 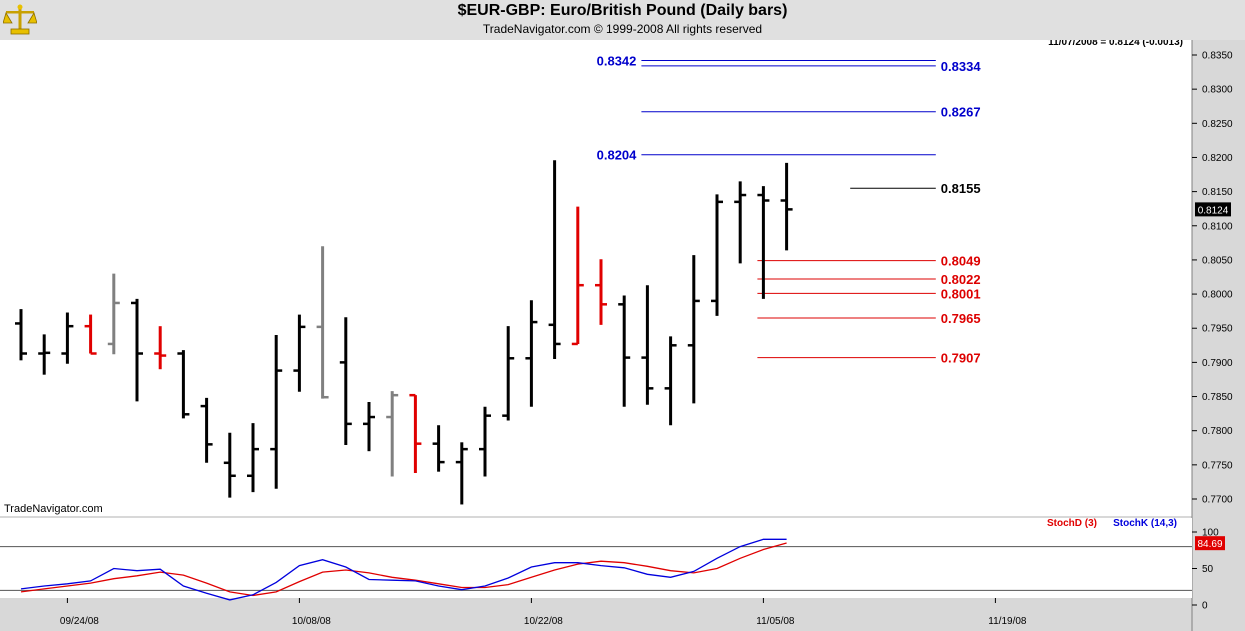 I want to click on price-tick-label: 0.8000, so click(x=1217, y=295).